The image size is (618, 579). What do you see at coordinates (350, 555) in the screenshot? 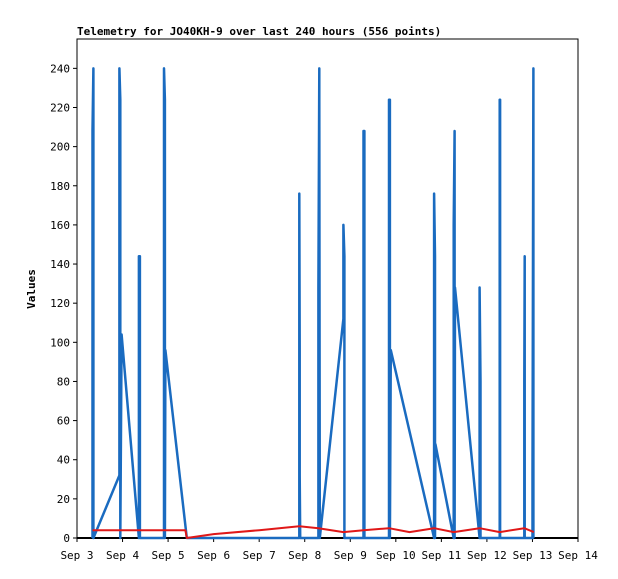
I see `x-tick-label: Sep 9` at bounding box center [350, 555].